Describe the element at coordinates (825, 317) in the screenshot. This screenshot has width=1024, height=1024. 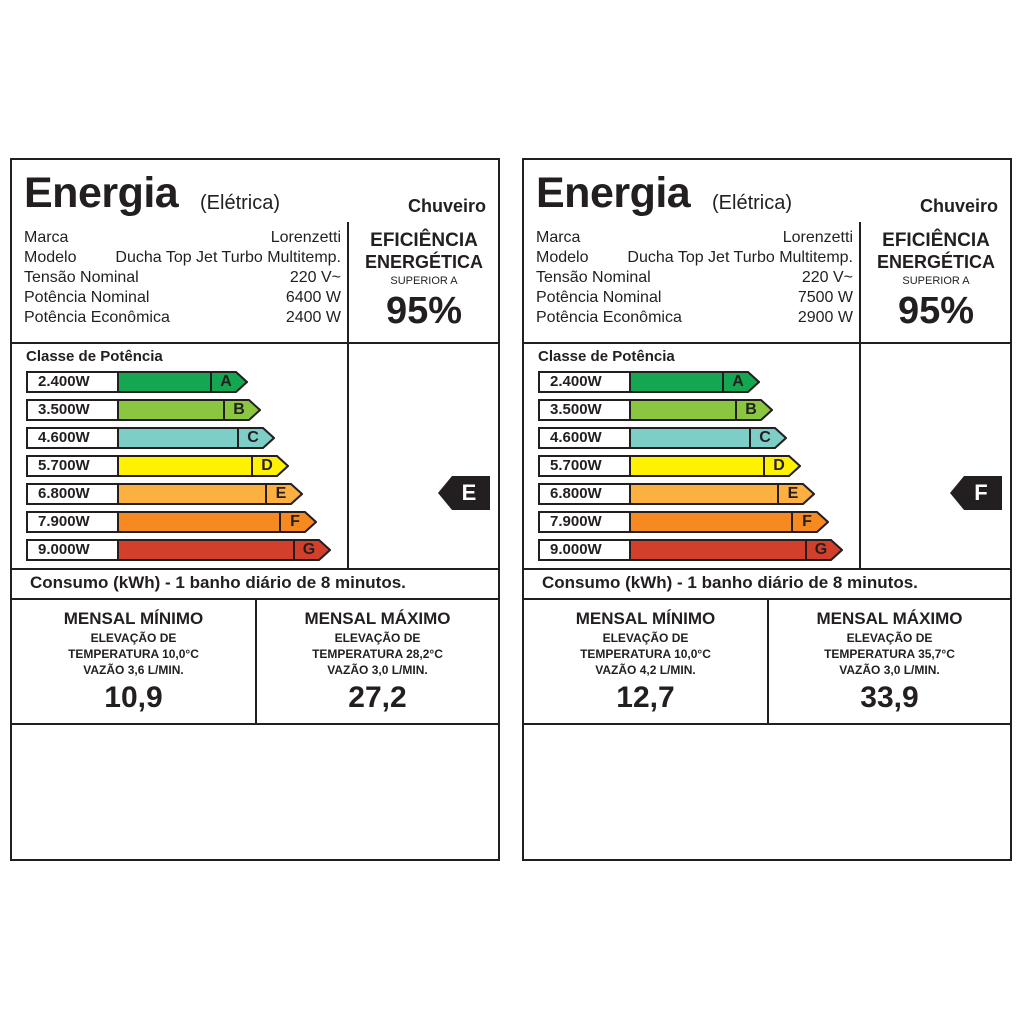
I see `spec-value: 2900 W` at that location.